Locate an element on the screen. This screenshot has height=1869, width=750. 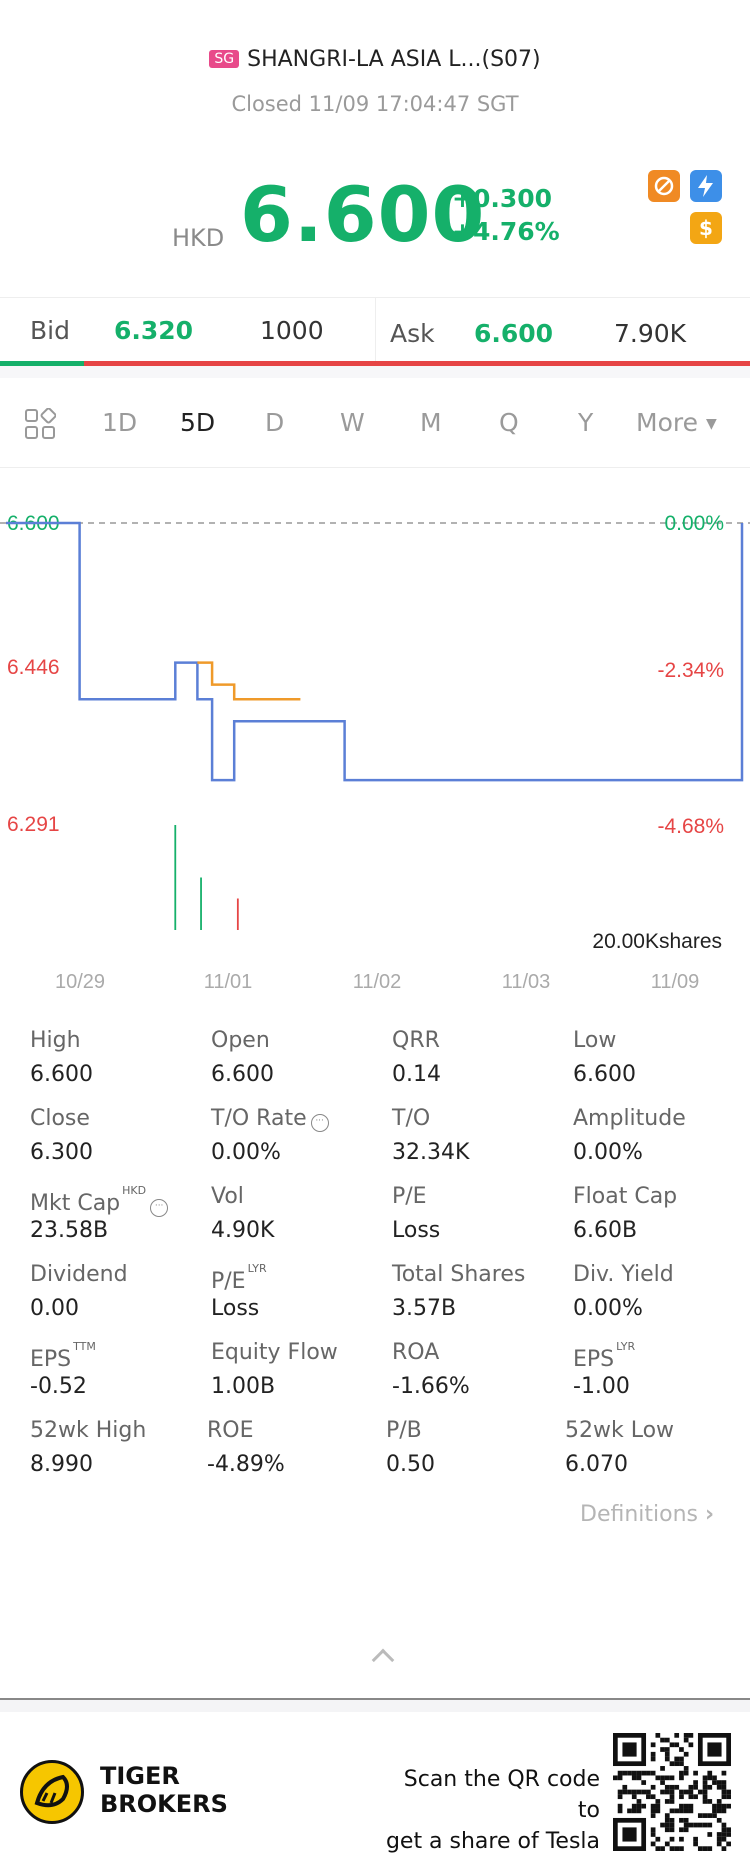
stat-label-text: Low is located at coordinates (595, 1040).